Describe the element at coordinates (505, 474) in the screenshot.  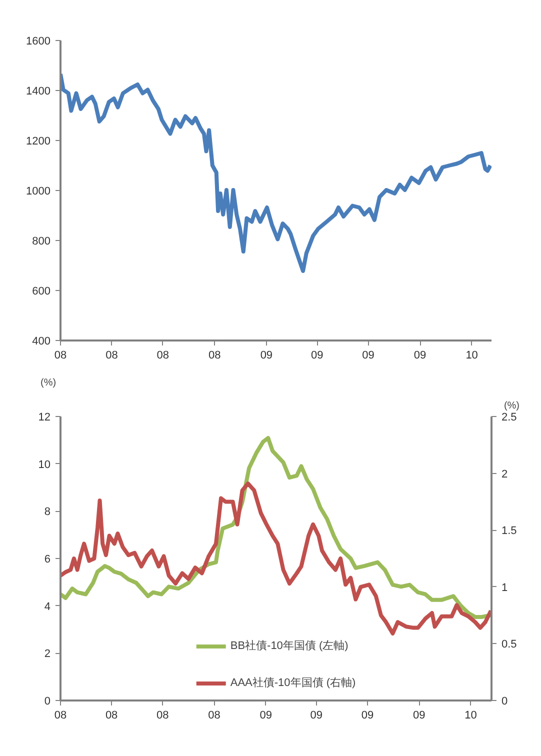
I see `y2-tick-label: 2` at that location.